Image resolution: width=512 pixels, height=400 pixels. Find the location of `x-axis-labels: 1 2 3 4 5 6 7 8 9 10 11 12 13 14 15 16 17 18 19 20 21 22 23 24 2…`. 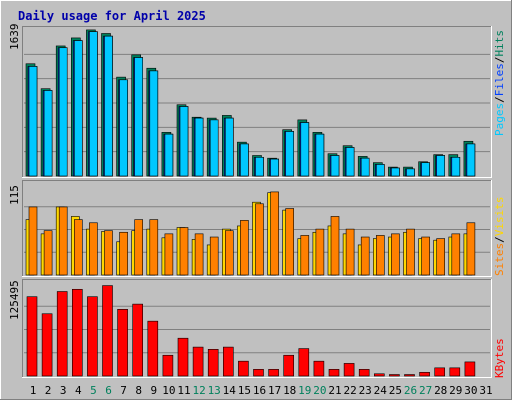

x-axis-labels: 1 2 3 4 5 6 7 8 9 10 11 12 13 14 15 16 17 18 19 20 21 22 23 24 2… is located at coordinates (261, 390).